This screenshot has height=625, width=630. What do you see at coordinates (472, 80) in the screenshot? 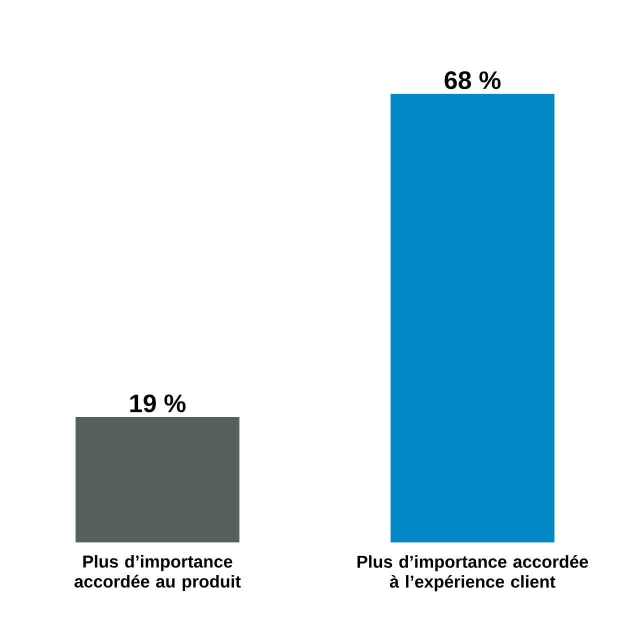
I see `data-label: 68 %` at bounding box center [472, 80].